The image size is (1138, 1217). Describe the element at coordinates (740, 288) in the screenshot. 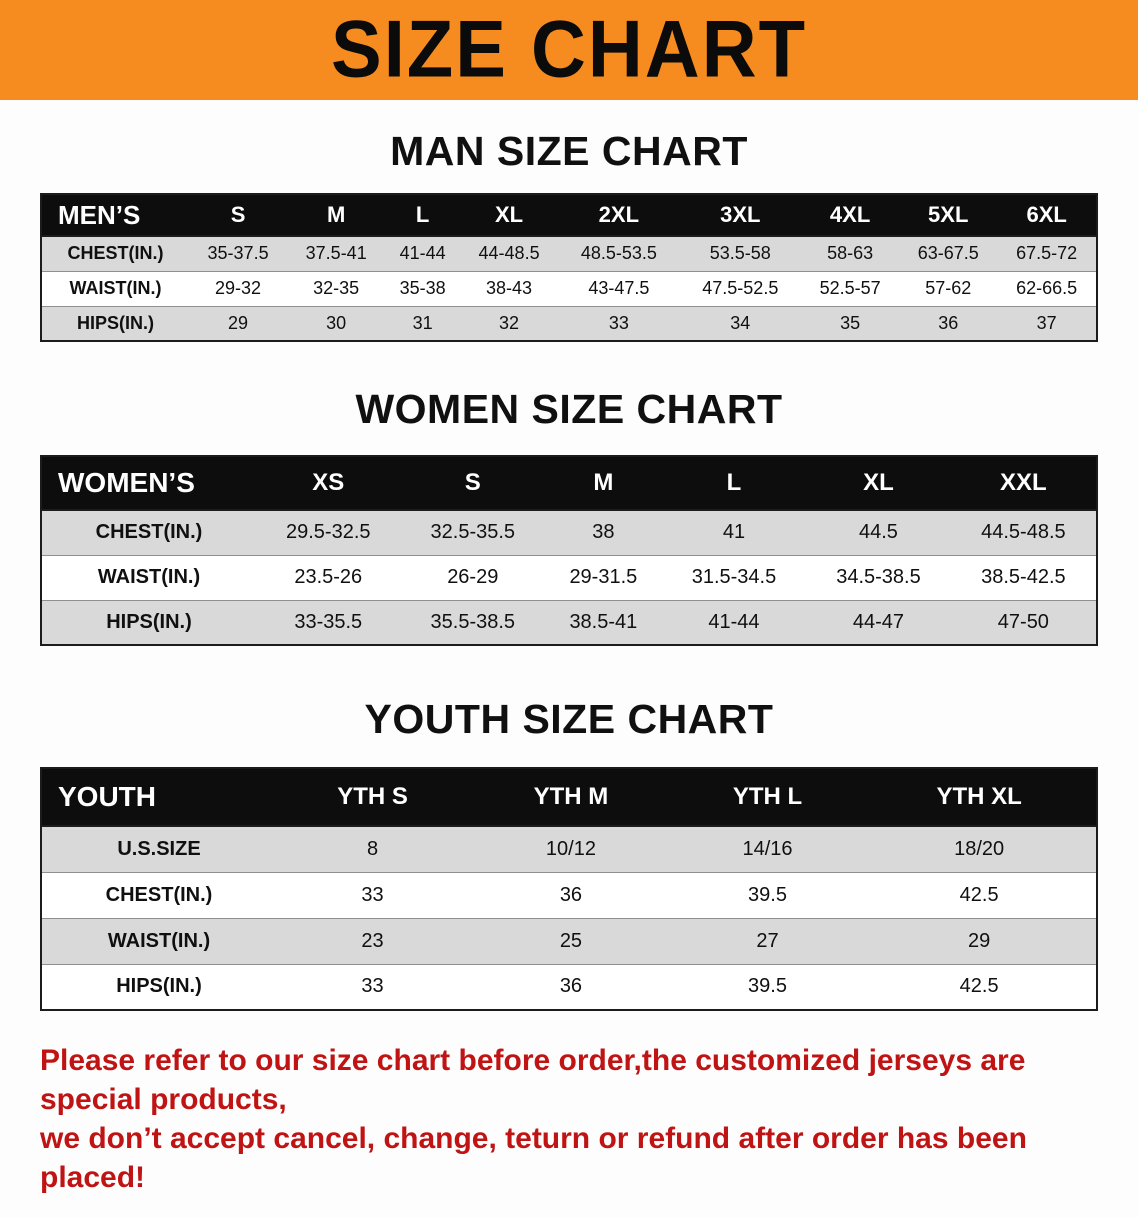

I see `value-cell: 47.5-52.5` at that location.